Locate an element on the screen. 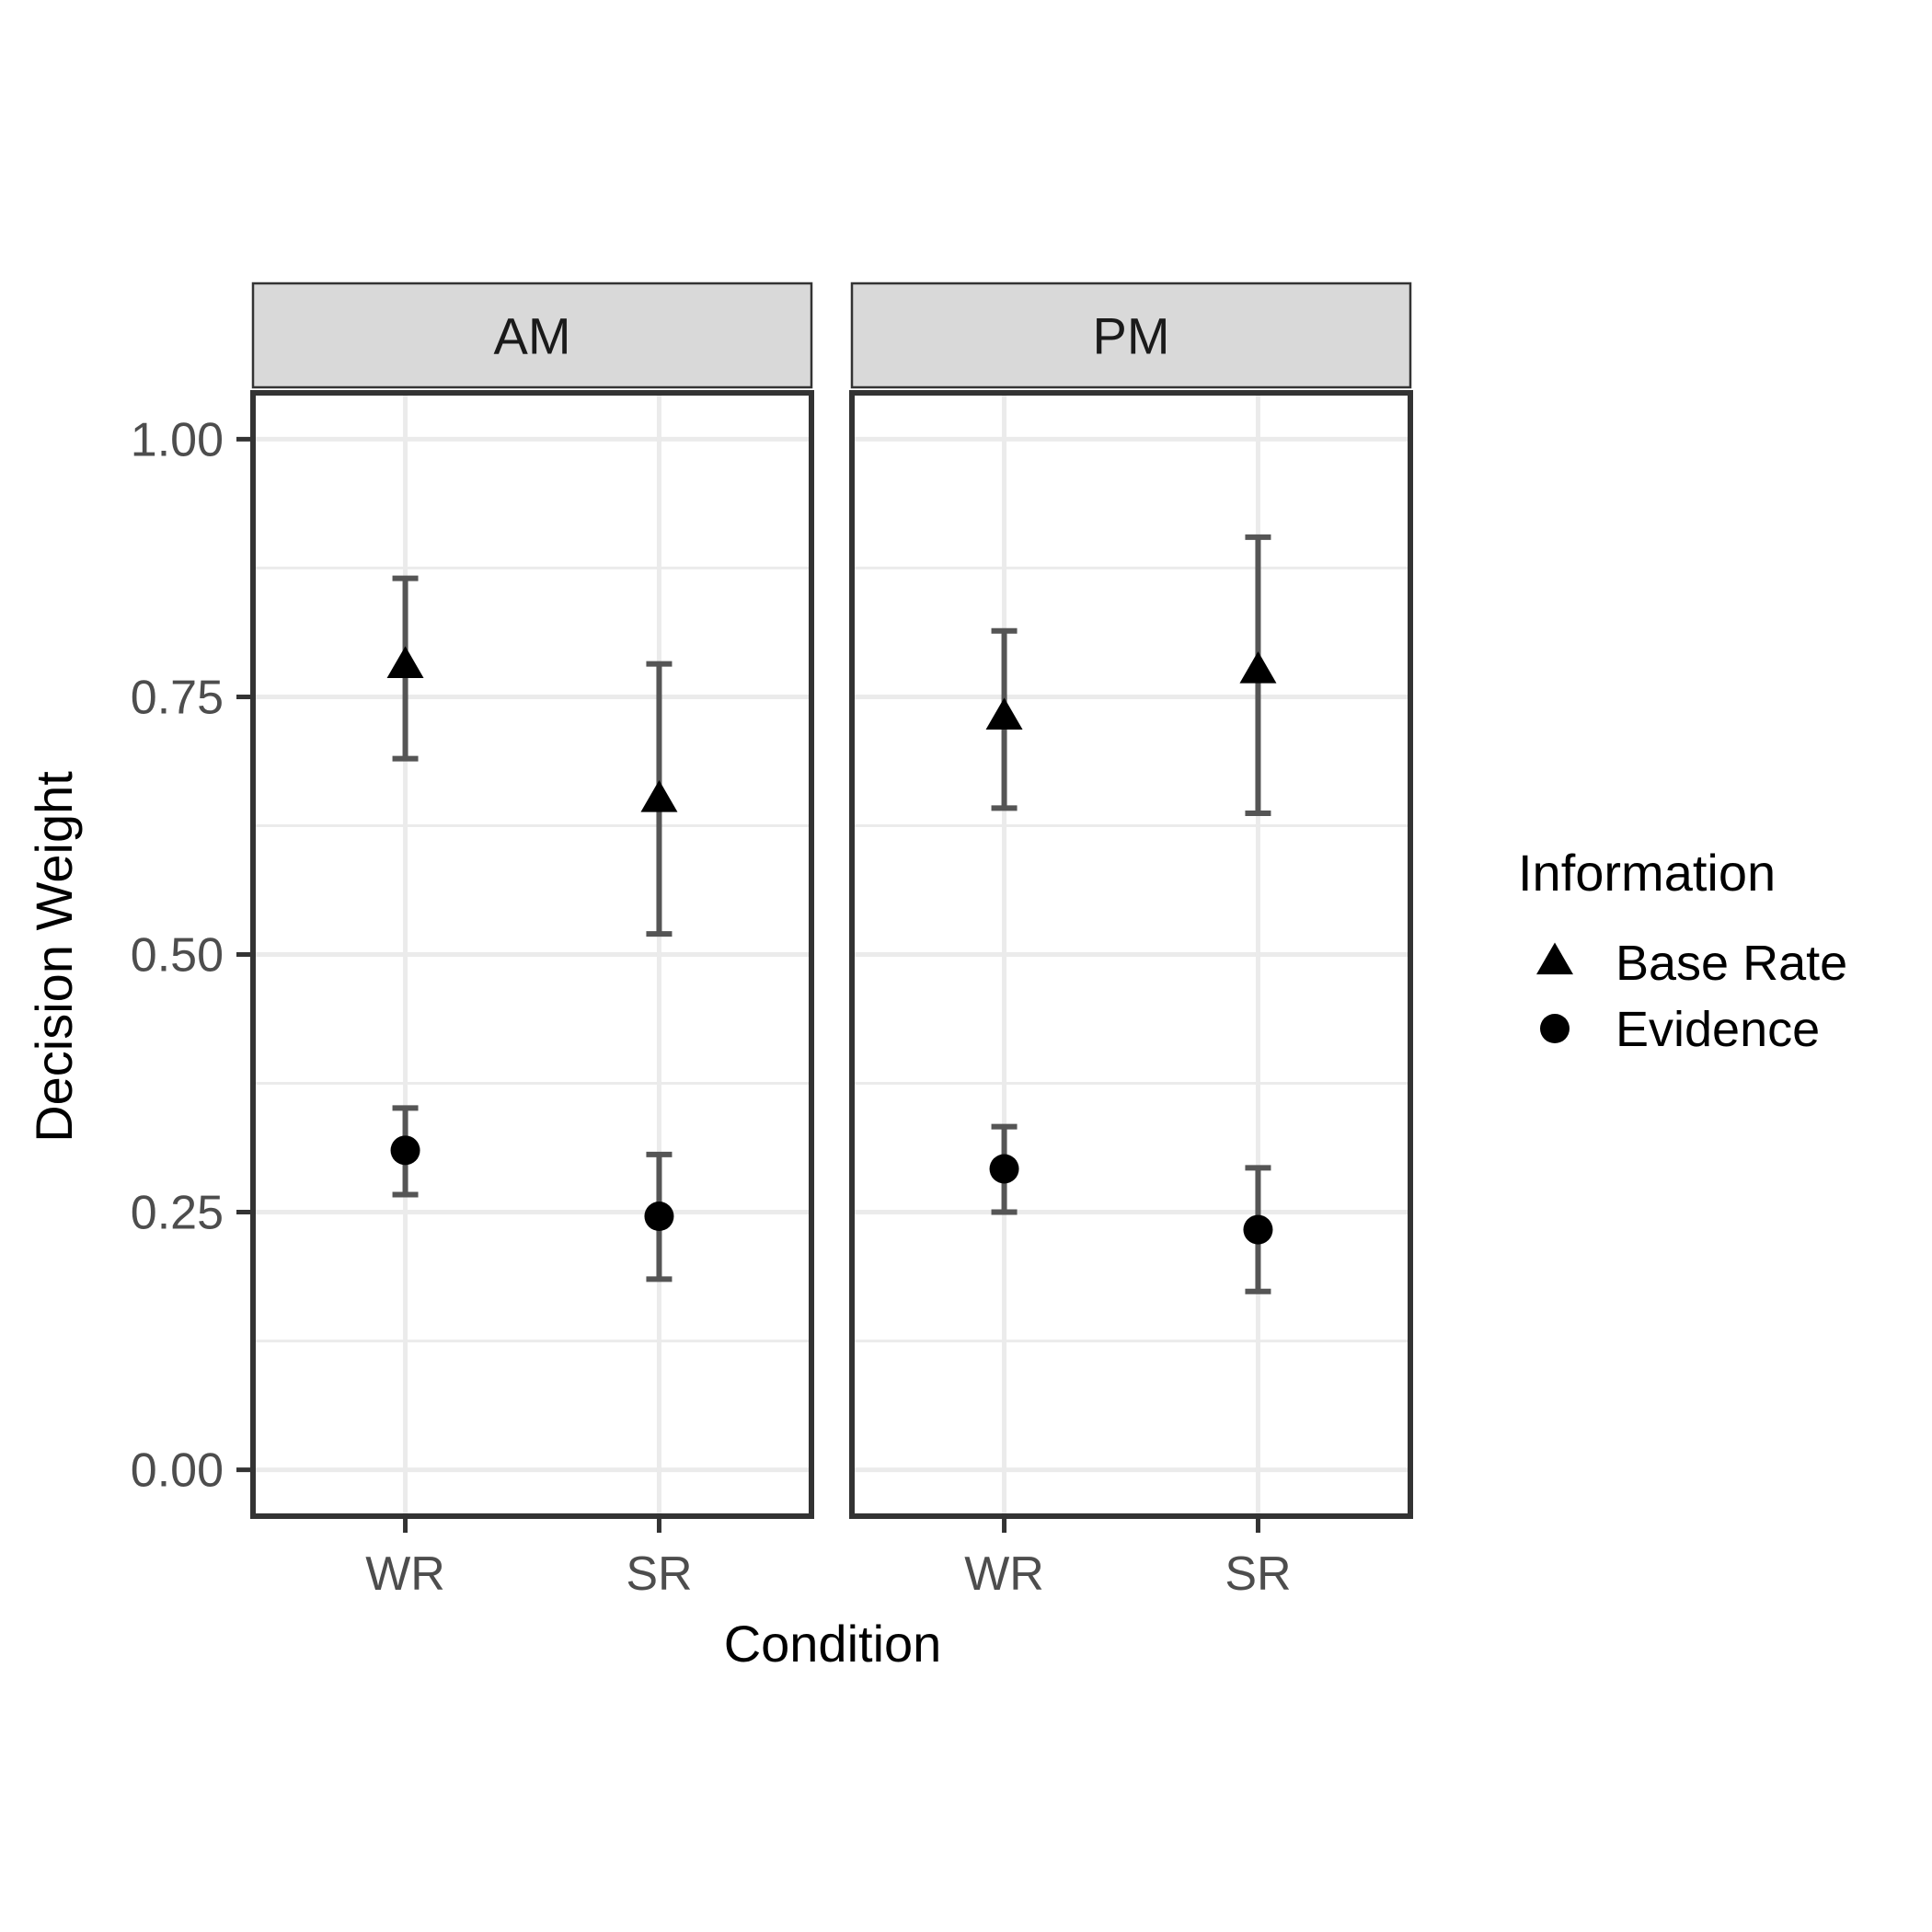 This screenshot has width=1932, height=1932. y-tick-label: 0.75 is located at coordinates (177, 697).